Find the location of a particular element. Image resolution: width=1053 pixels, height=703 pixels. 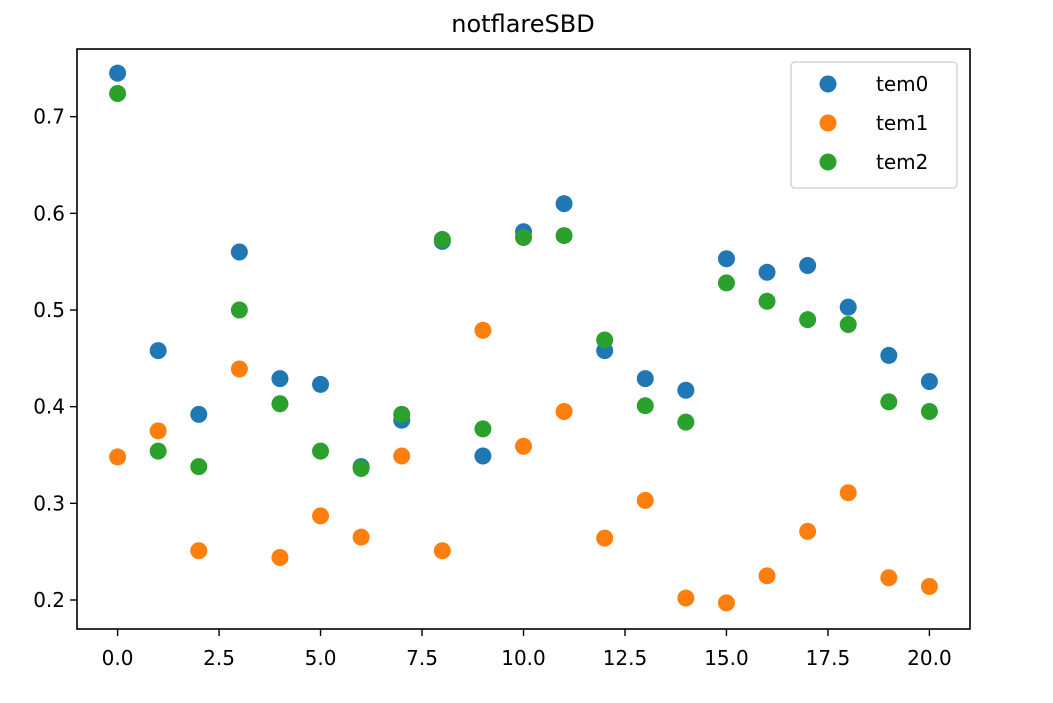

legend-label-tem1: tem1 is located at coordinates (902, 123).